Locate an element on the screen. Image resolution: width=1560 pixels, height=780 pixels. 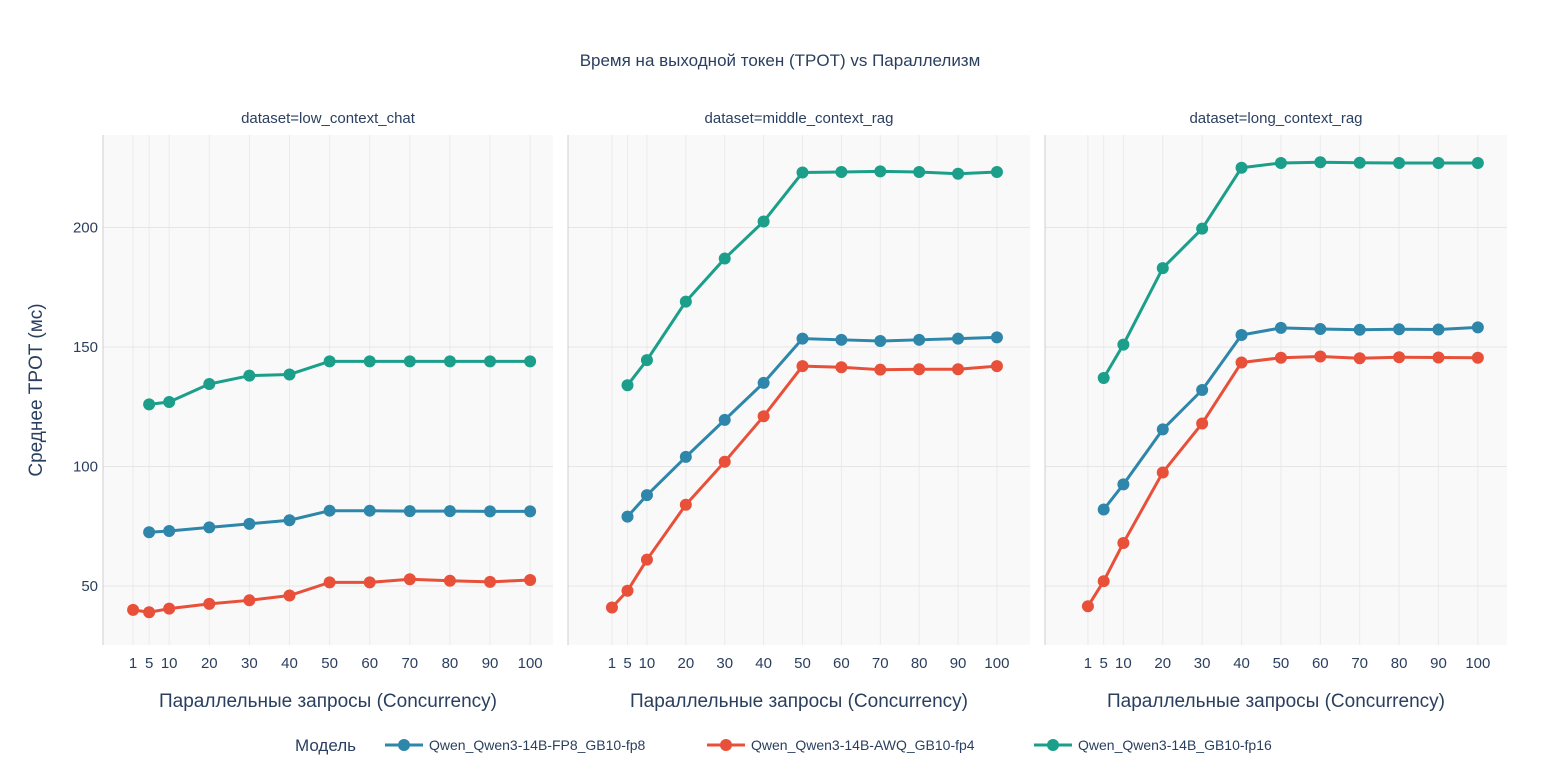
x-tick-label: 80 is located at coordinates (1399, 663).